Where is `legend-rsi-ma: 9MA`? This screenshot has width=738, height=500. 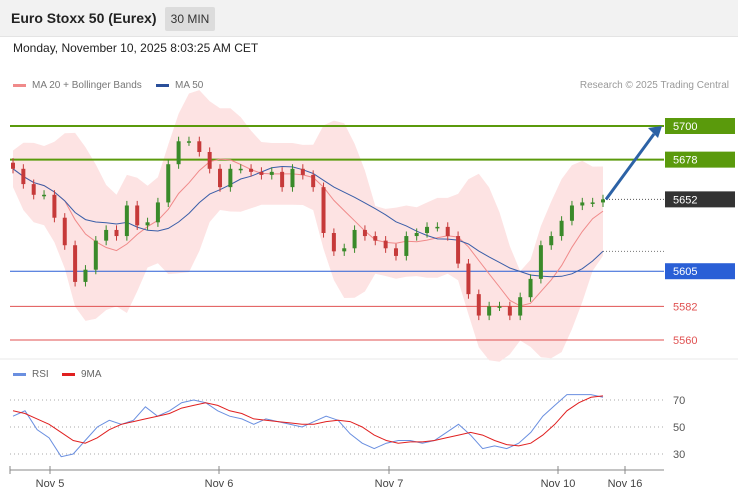
legend-rsi-ma: 9MA is located at coordinates (82, 374).